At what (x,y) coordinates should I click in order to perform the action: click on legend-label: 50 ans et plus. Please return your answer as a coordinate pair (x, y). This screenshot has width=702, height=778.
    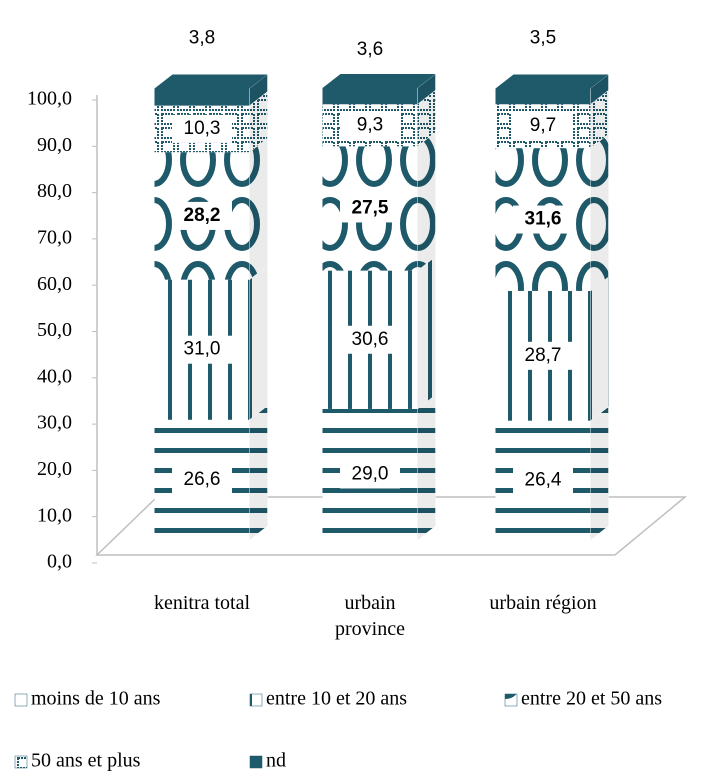
    Looking at the image, I should click on (86, 761).